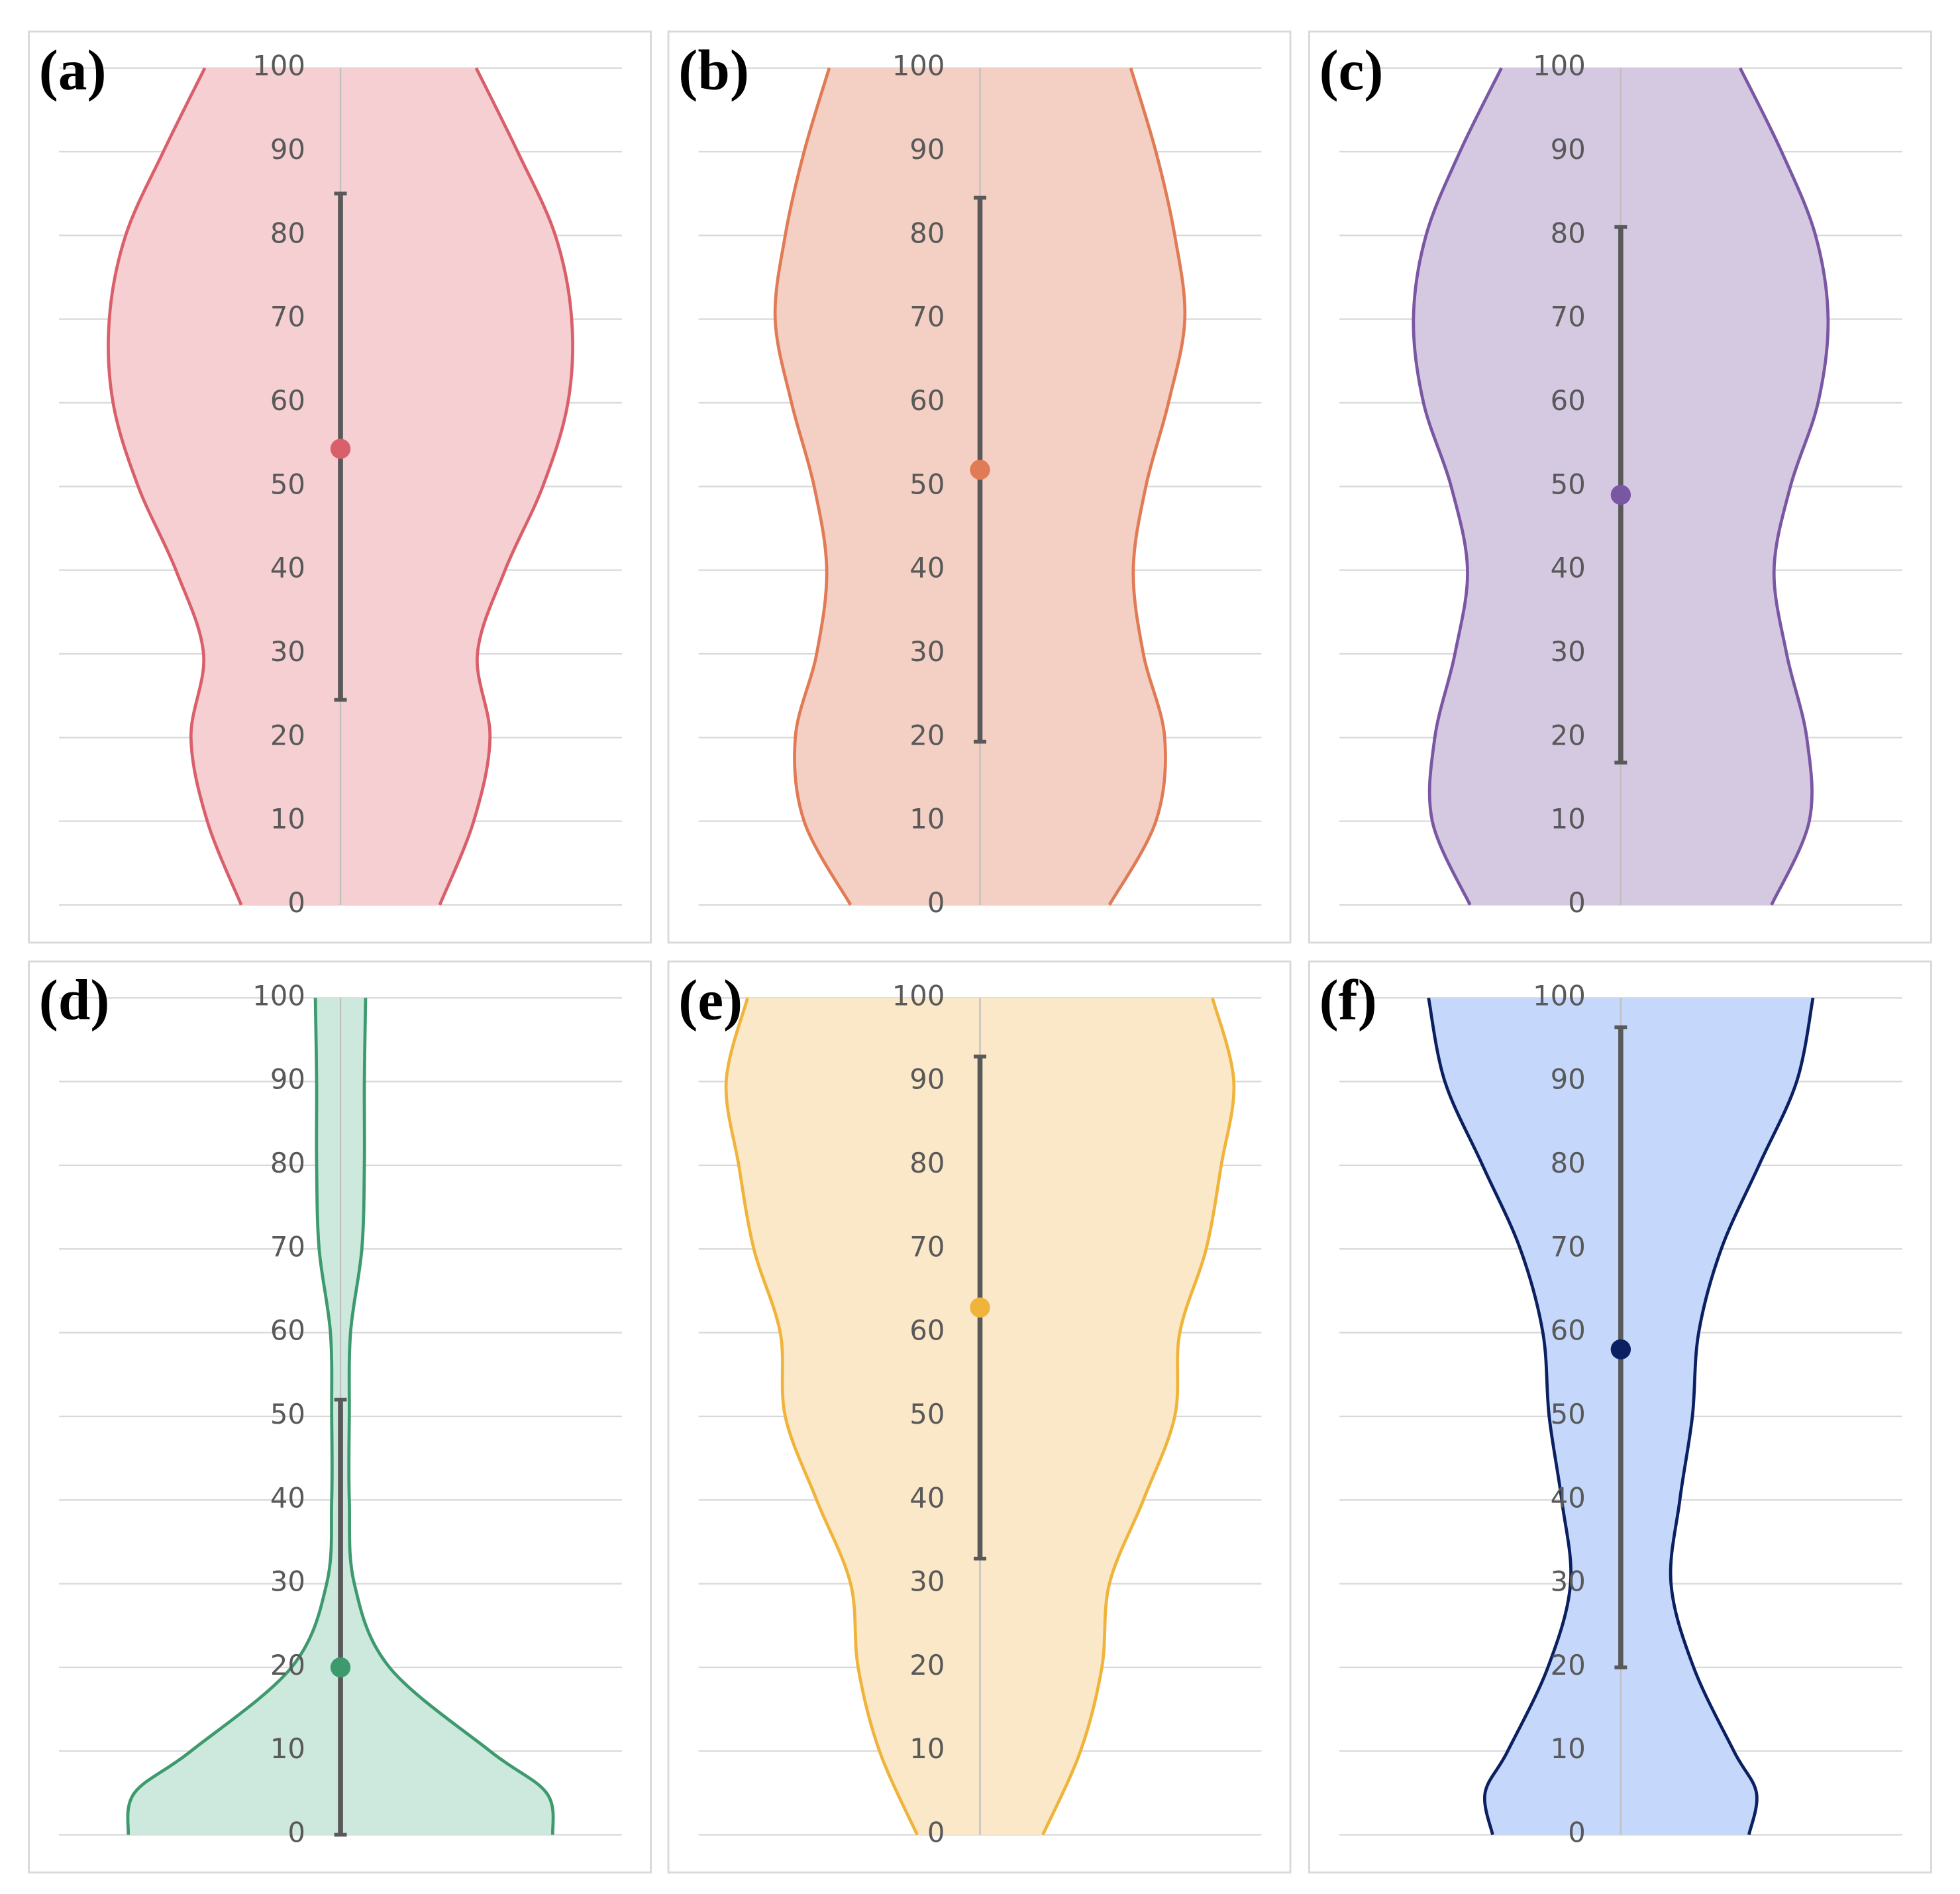 Image resolution: width=1960 pixels, height=1894 pixels. What do you see at coordinates (1348, 1000) in the screenshot?
I see `panel-label: (f)` at bounding box center [1348, 1000].